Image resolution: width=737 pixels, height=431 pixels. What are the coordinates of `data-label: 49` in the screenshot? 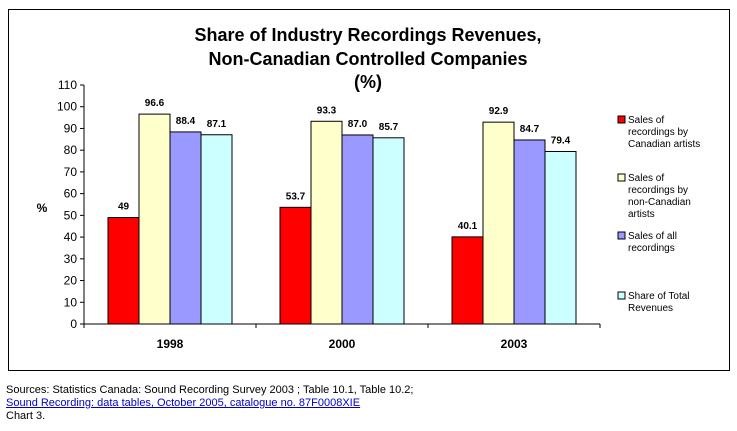 It's located at (124, 207).